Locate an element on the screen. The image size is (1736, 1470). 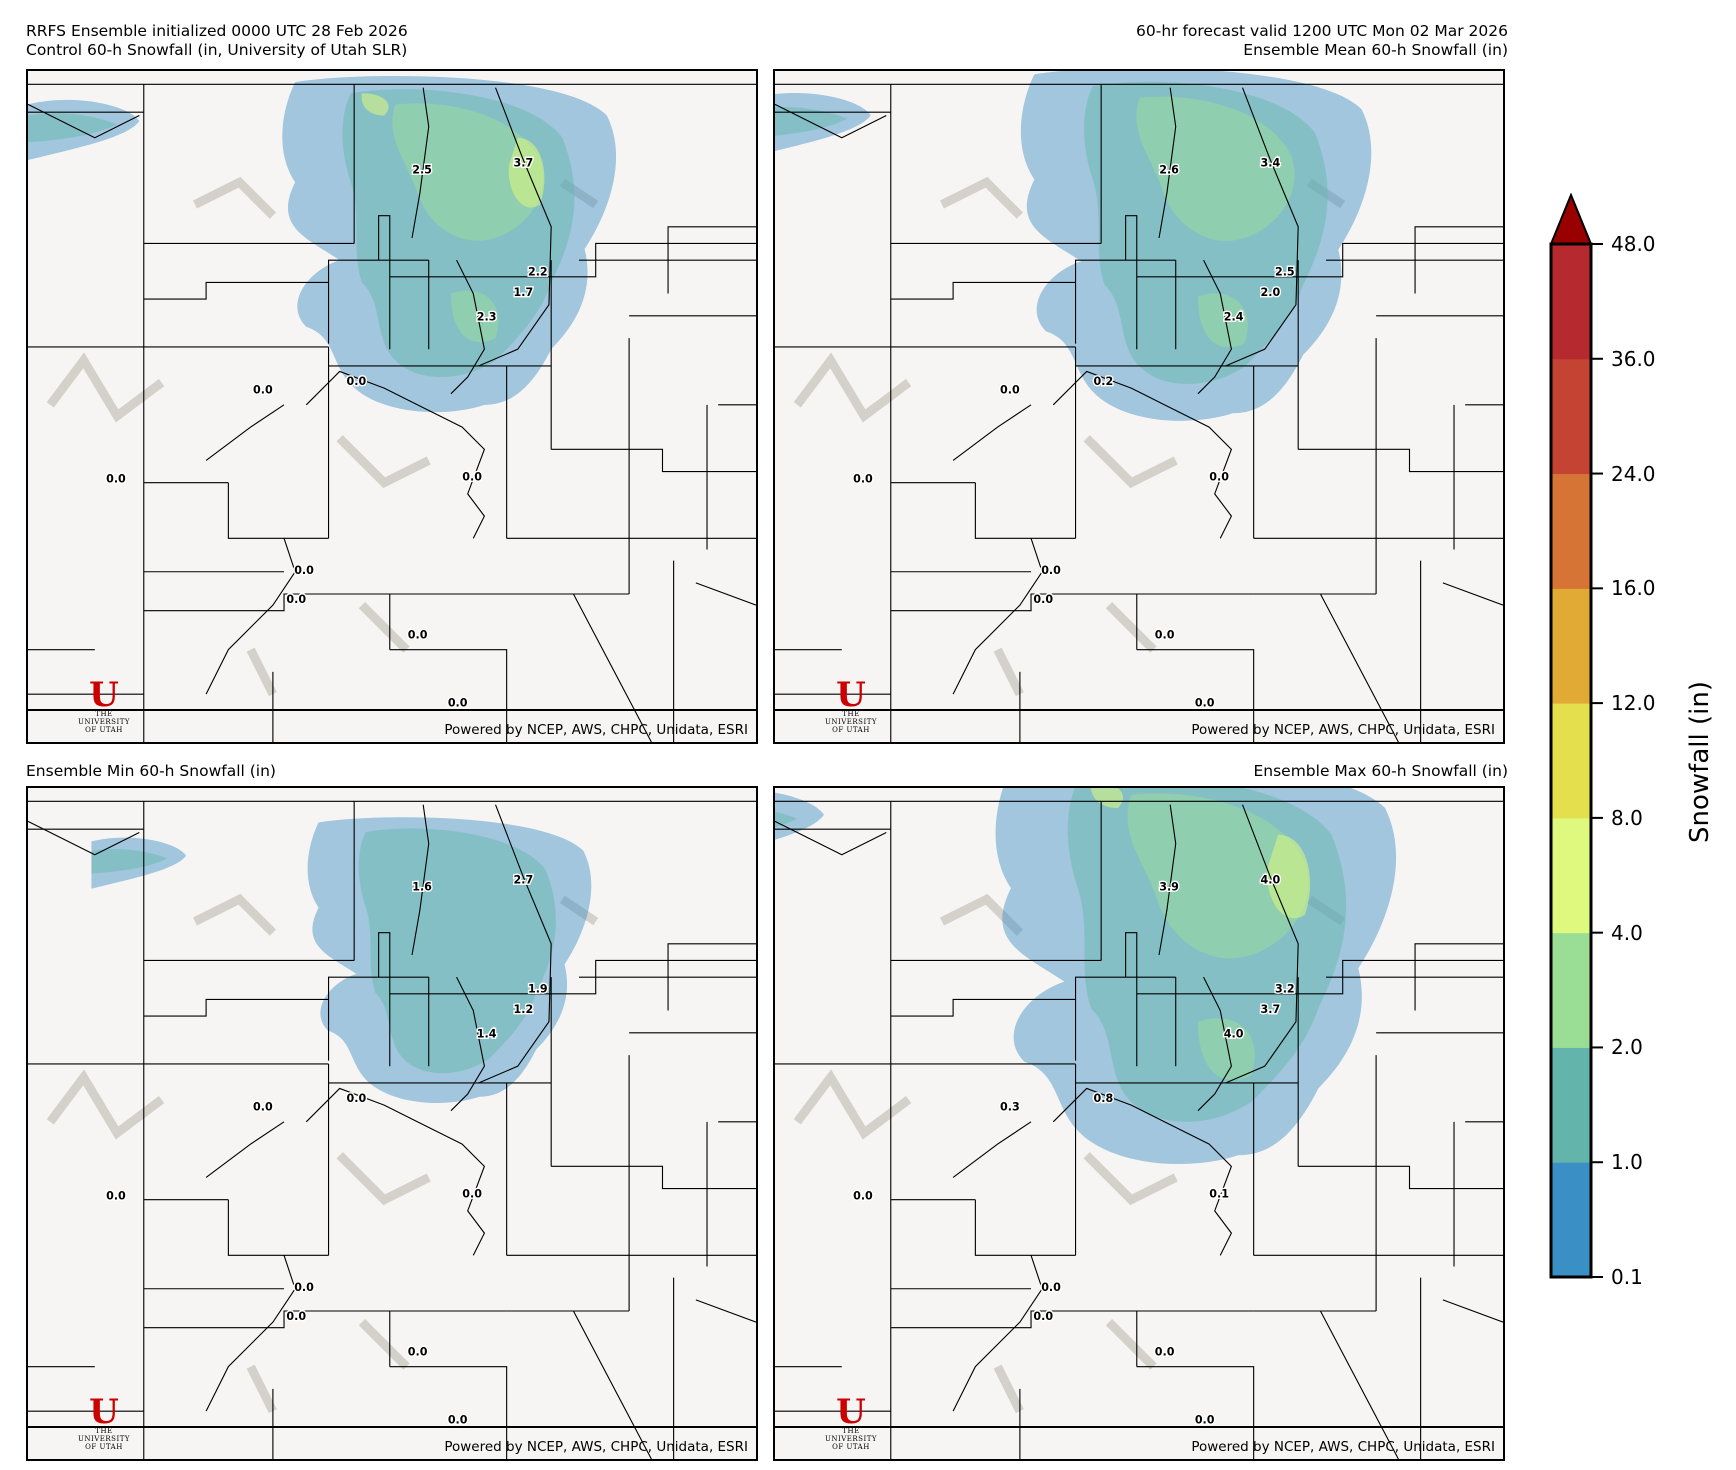
min-title: Ensemble Min 60-h Snowfall (in) is located at coordinates (151, 771).